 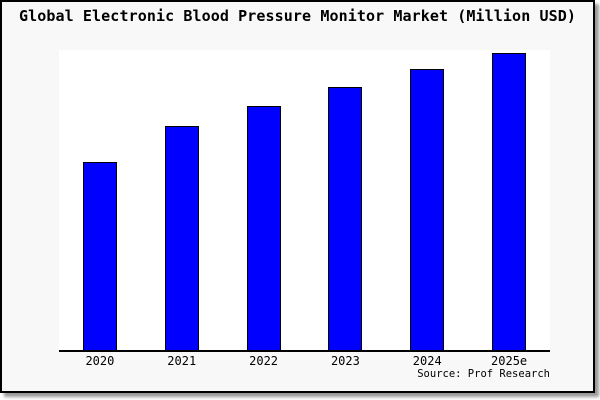 What do you see at coordinates (427, 209) in the screenshot?
I see `bar-2024` at bounding box center [427, 209].